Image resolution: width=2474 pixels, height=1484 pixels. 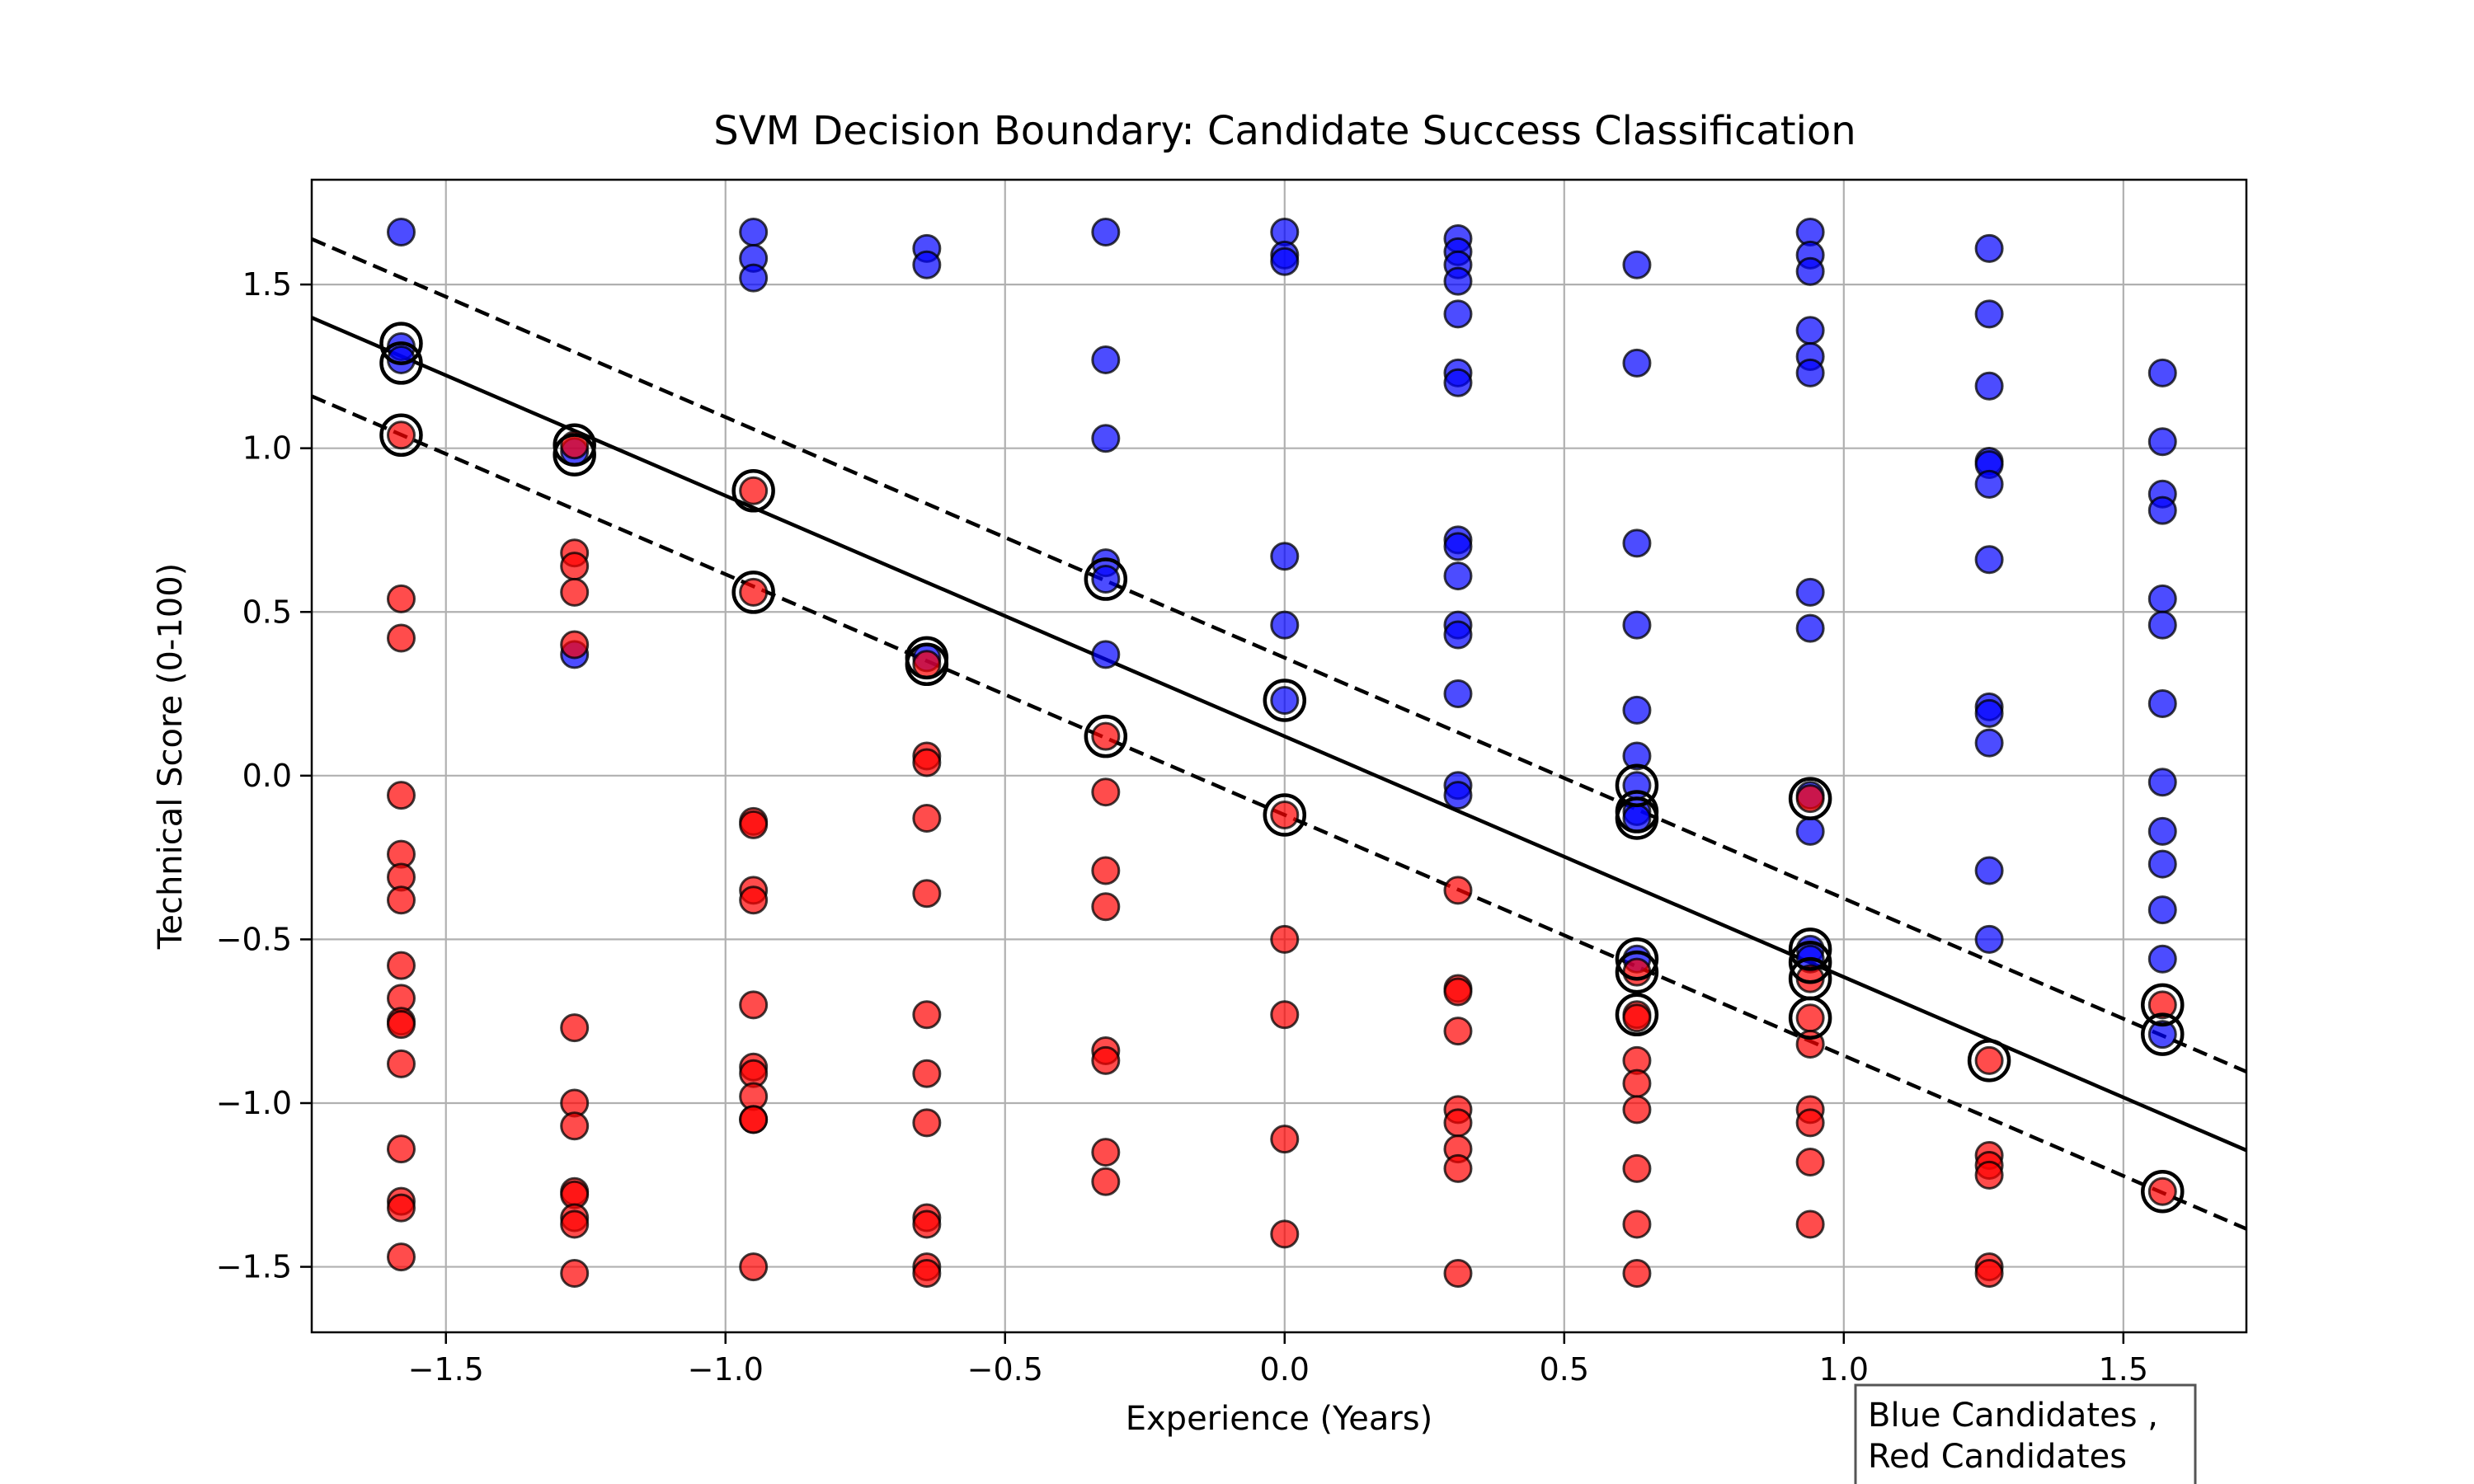 I want to click on x-tick-label: −1.5, so click(x=446, y=1369).